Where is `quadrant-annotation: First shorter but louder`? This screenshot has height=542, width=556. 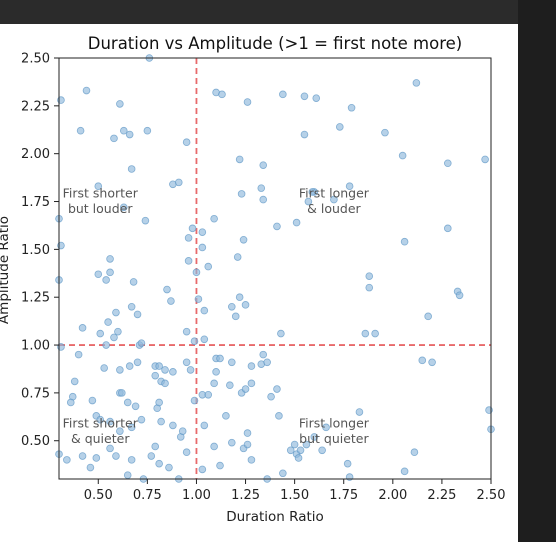
quadrant-annotation: First shorter but louder is located at coordinates (101, 201).